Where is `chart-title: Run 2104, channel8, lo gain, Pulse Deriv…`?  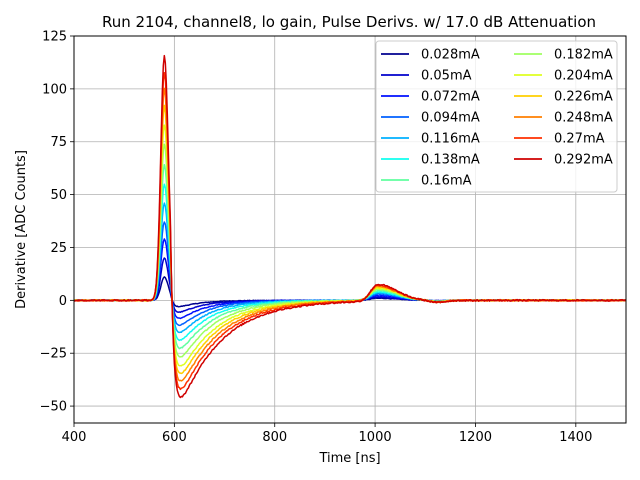 chart-title: Run 2104, channel8, lo gain, Pulse Deriv… is located at coordinates (349, 22).